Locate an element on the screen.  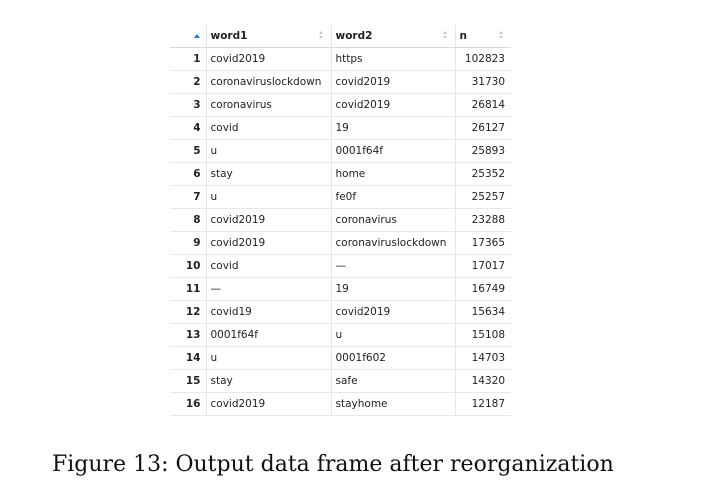
word2-cell: https is located at coordinates (393, 59).